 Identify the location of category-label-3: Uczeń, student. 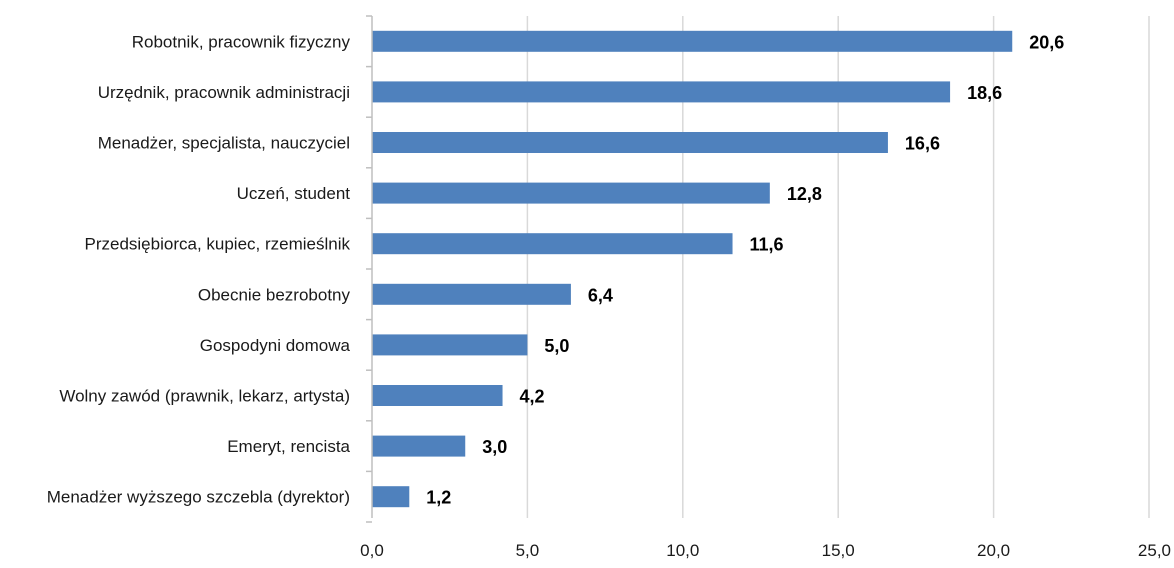
(294, 193).